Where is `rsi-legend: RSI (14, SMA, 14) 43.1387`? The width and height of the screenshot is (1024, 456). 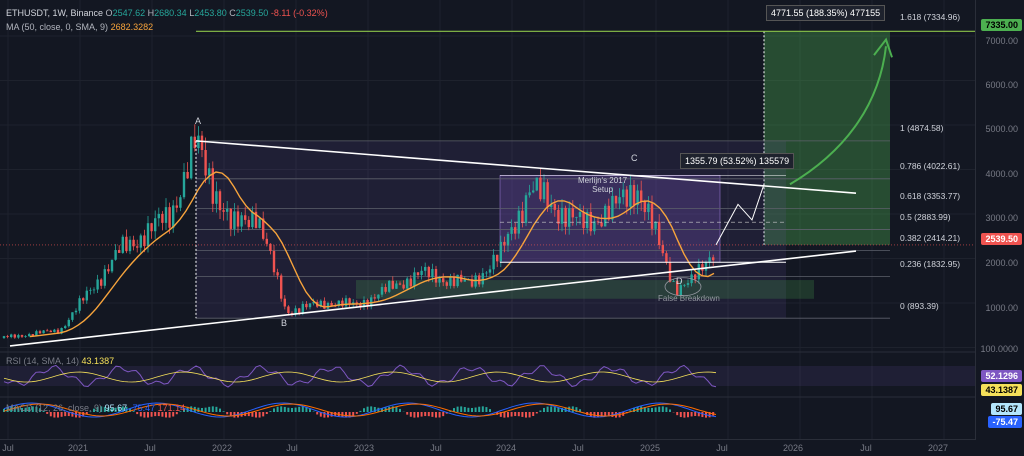 rsi-legend: RSI (14, SMA, 14) 43.1387 is located at coordinates (60, 361).